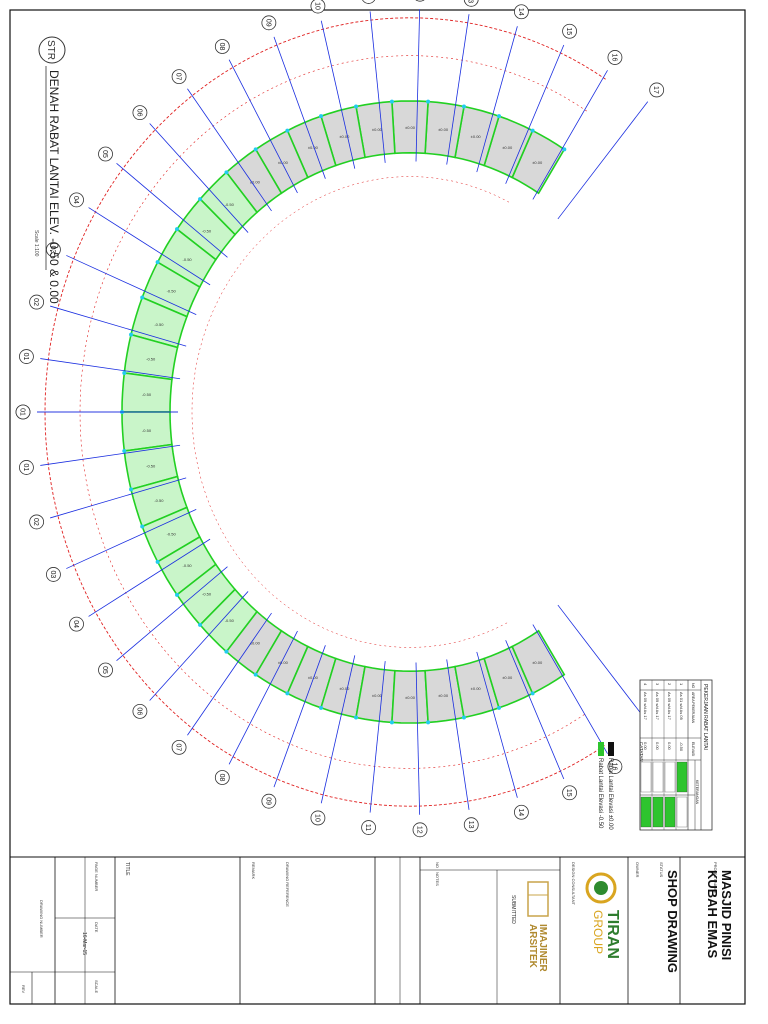  Describe the element at coordinates (96, 927) in the screenshot. I see `tb-date-label: DATE` at that location.